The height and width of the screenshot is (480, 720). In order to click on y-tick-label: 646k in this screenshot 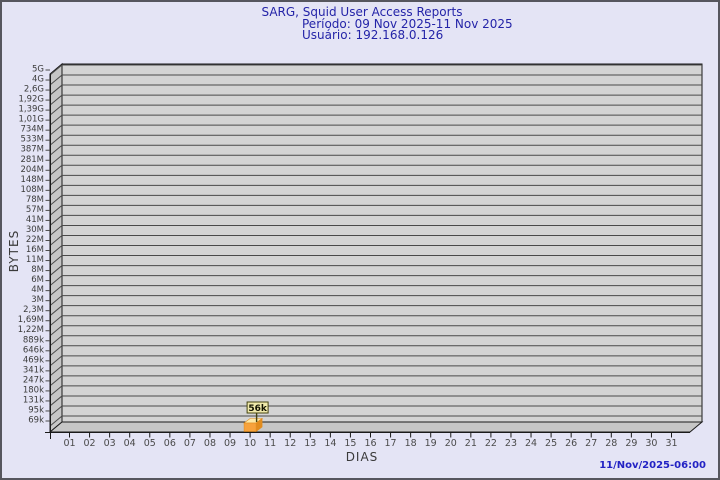, I will do `click(33, 350)`.